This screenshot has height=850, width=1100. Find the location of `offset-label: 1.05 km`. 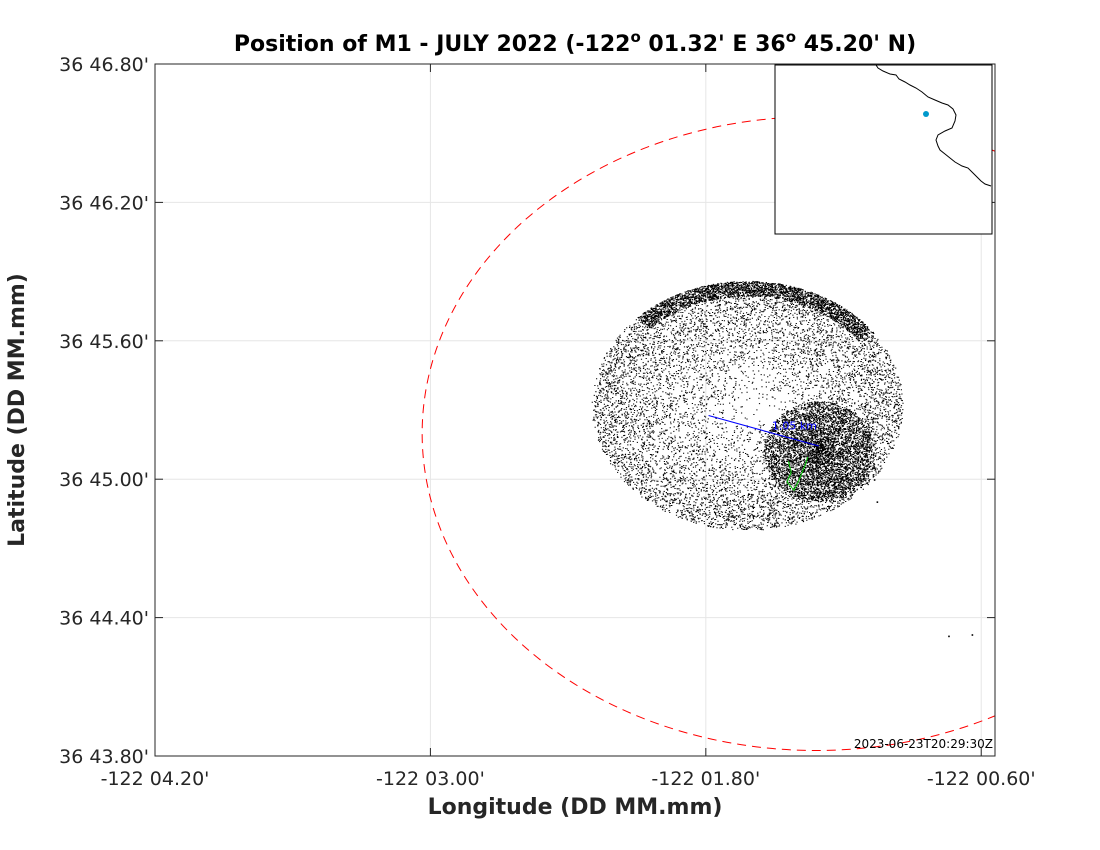

offset-label: 1.05 km is located at coordinates (794, 425).